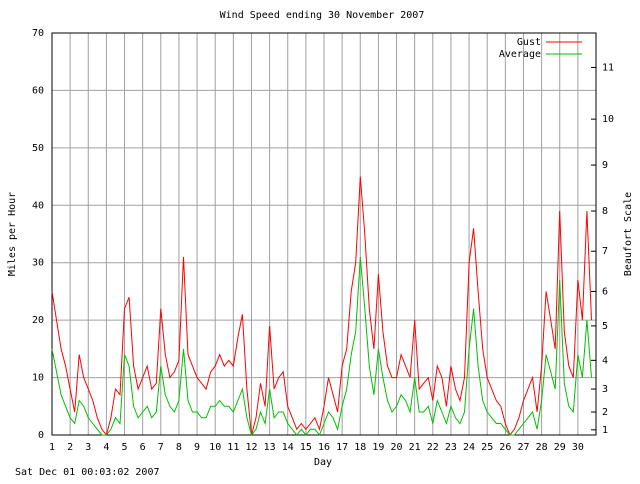 The height and width of the screenshot is (484, 640). Describe the element at coordinates (38, 320) in the screenshot. I see `y-tick-label: 20` at that location.